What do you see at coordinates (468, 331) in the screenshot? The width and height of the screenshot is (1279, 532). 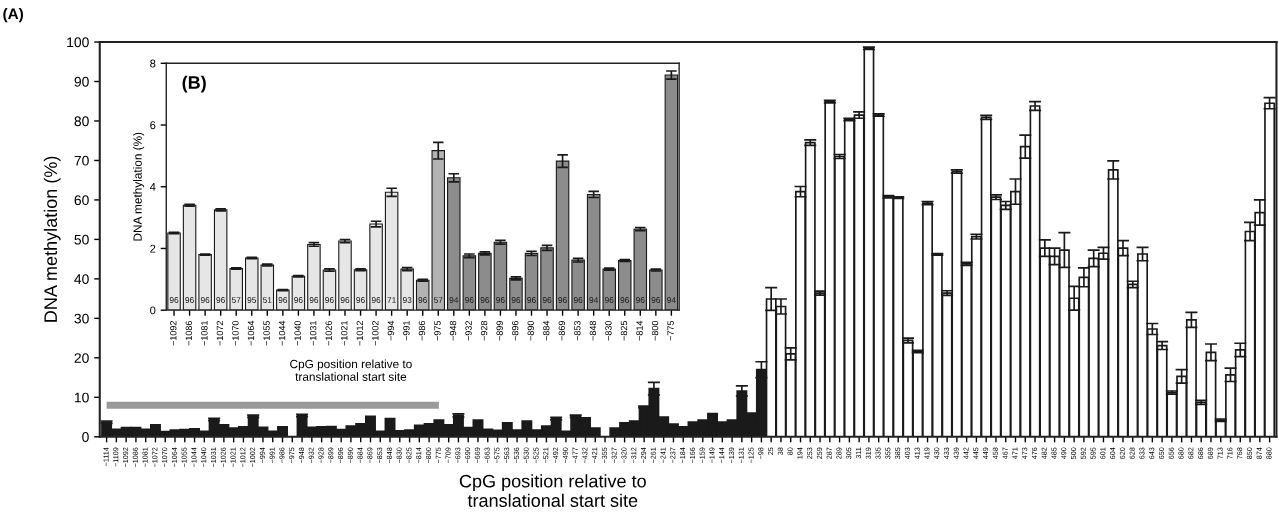 I see `x-tick-label: −932` at bounding box center [468, 331].